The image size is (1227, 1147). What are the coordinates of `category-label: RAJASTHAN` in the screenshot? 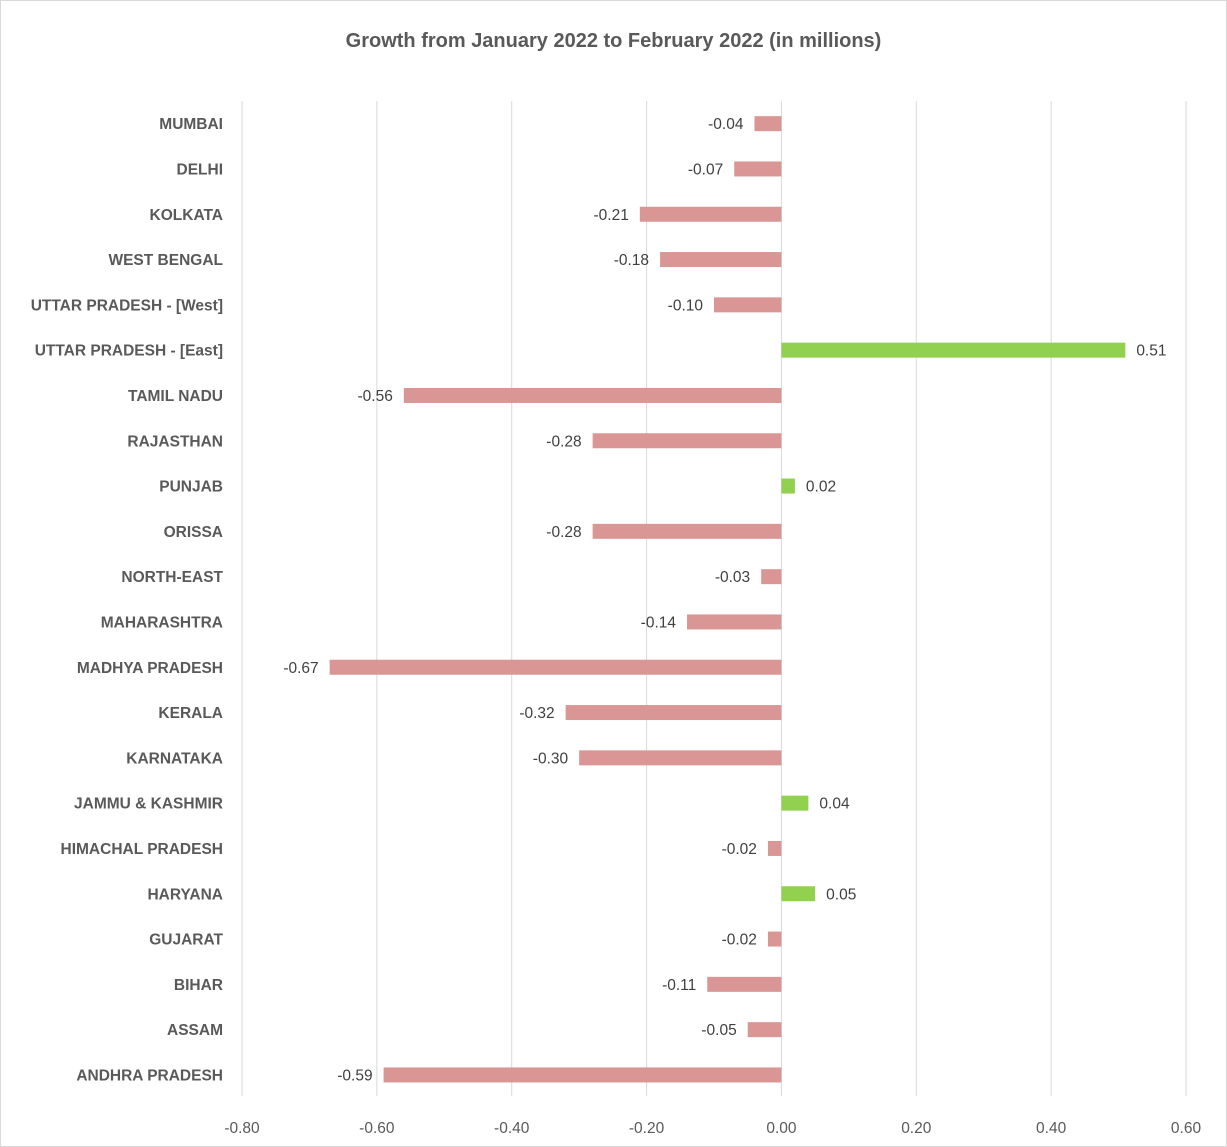 It's located at (175, 441).